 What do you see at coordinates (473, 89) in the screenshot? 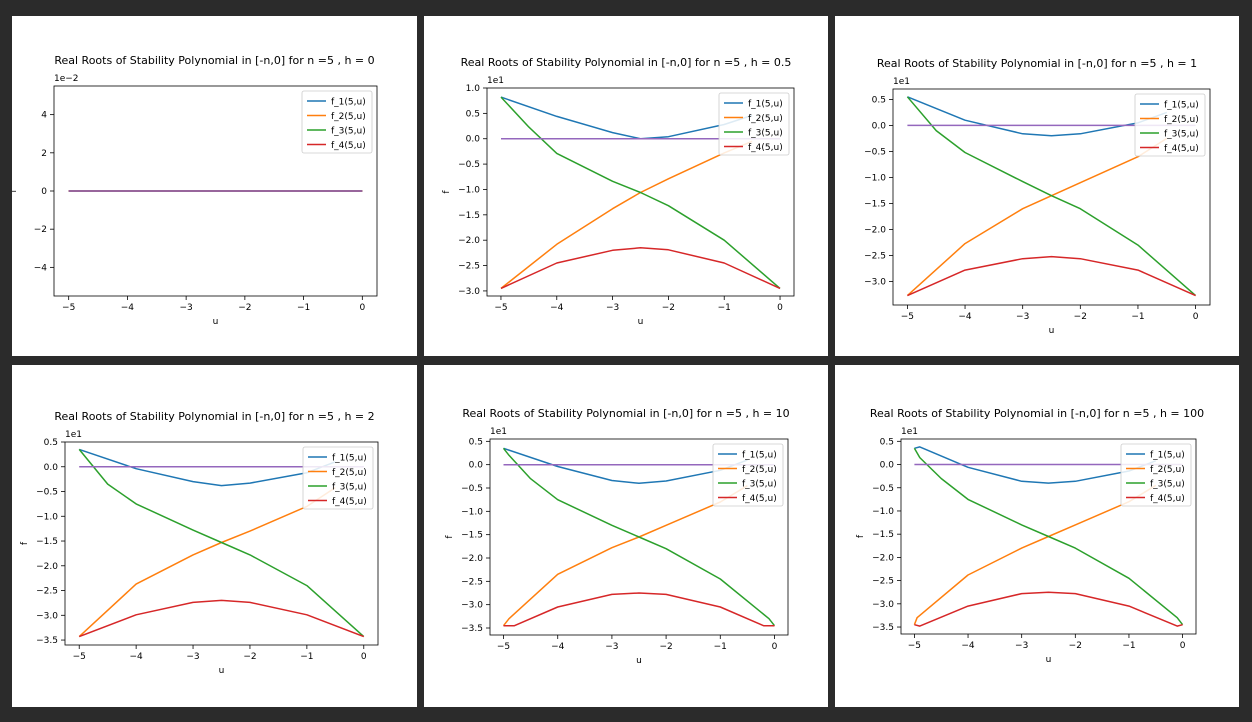
I see `y-tick-label: 1.0` at bounding box center [473, 89].